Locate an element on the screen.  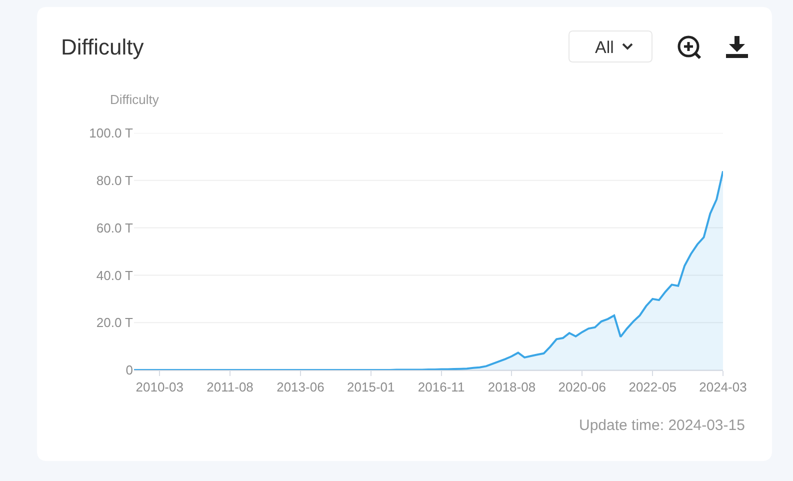
text: All is located at coordinates (604, 47).